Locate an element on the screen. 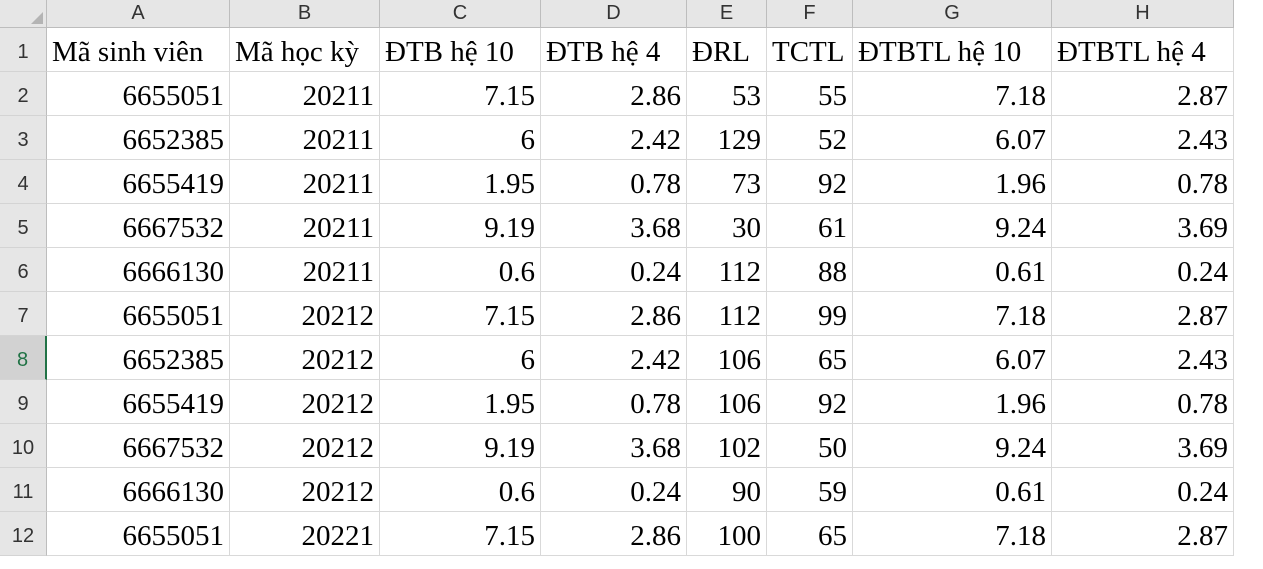  row-header-4: 4 is located at coordinates (23, 182).